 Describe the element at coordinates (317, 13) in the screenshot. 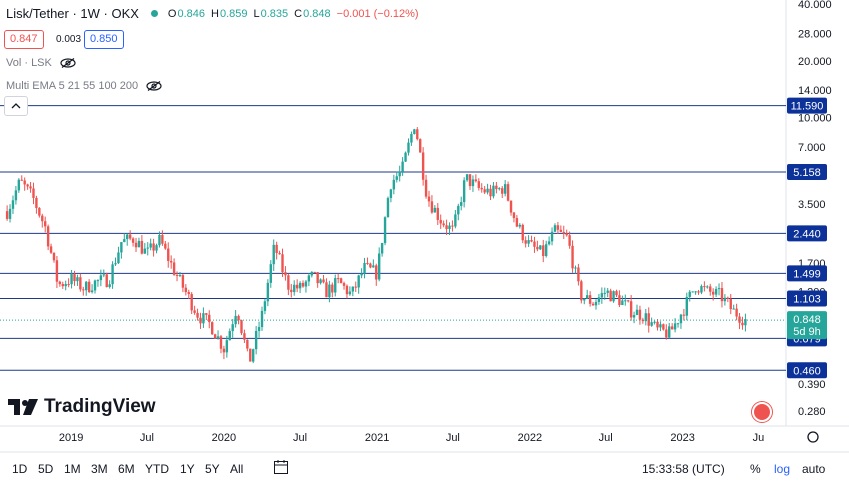

I see `ohlc-close: 0.848` at that location.